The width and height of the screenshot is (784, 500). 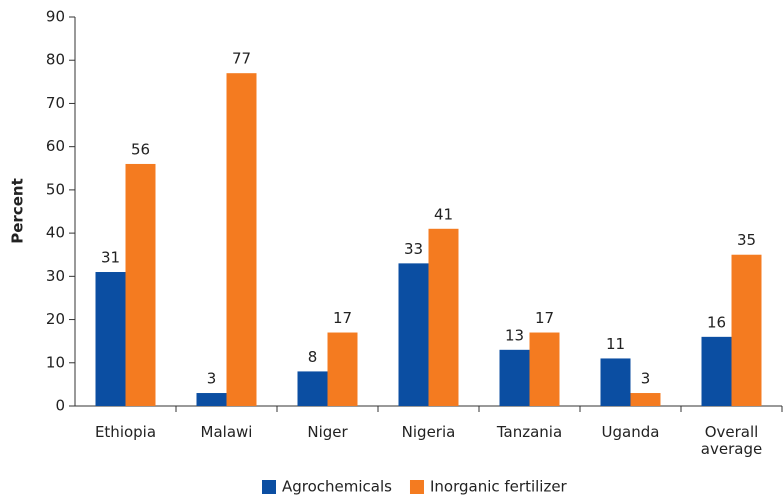 I want to click on y-tick-label: 10, so click(x=55, y=362).